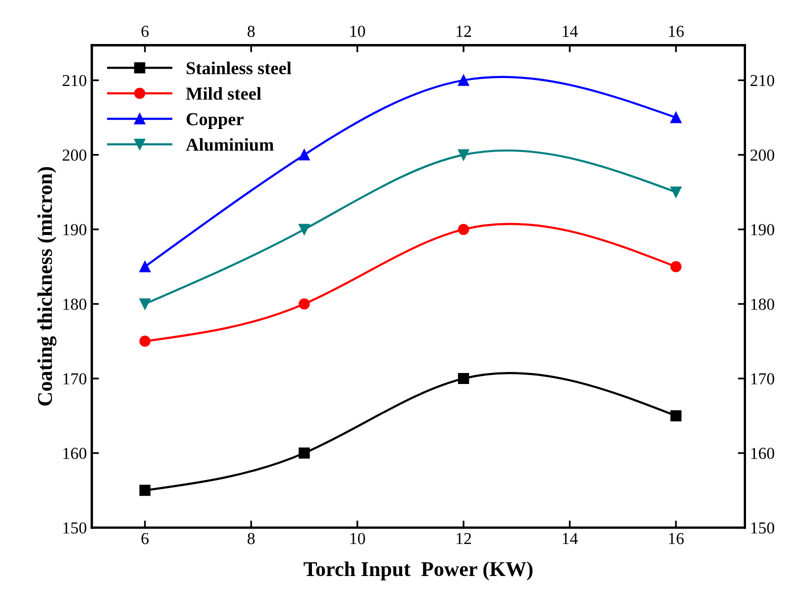 This screenshot has width=785, height=603. I want to click on x2-tick-label: 10, so click(358, 31).